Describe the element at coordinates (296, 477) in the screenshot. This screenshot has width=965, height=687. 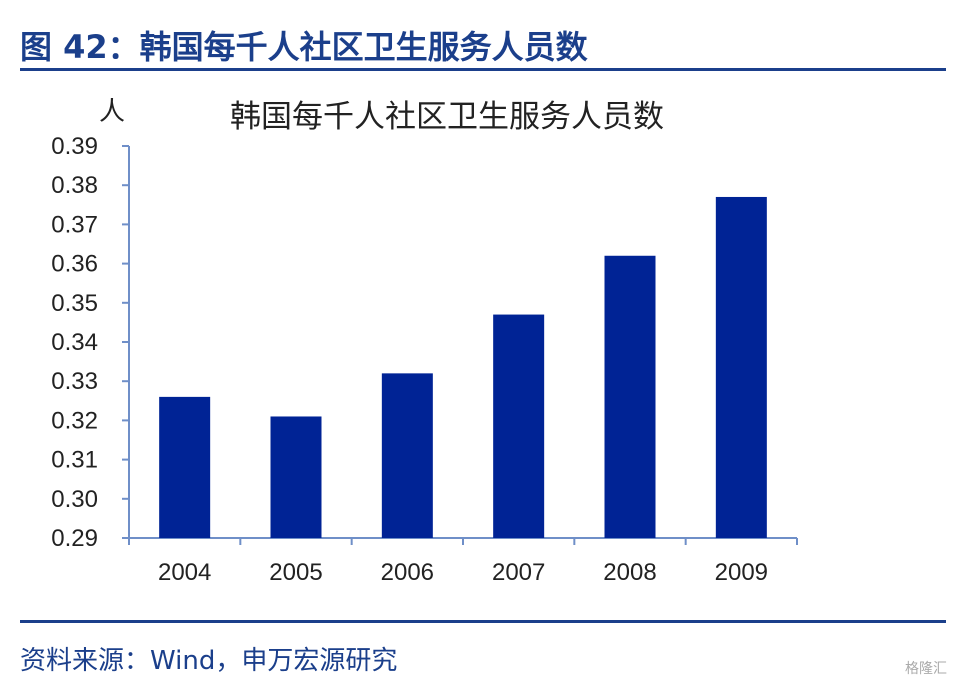
I see `bar-2005` at that location.